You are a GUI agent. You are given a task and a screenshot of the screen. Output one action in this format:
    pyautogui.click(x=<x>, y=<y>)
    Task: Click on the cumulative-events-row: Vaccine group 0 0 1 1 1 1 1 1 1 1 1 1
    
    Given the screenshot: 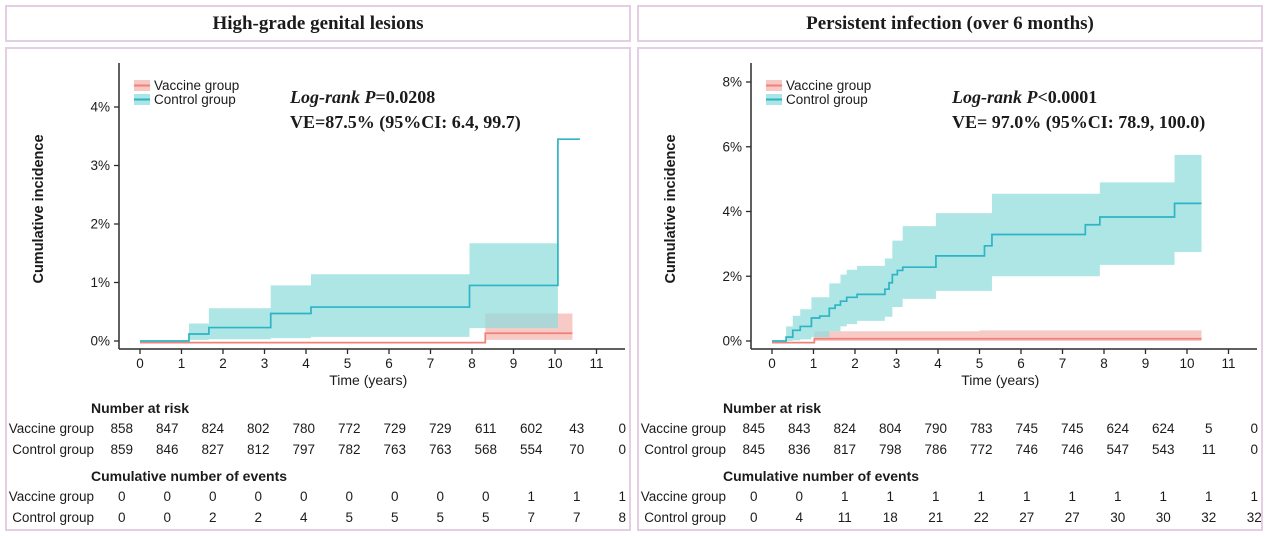 What is the action you would take?
    pyautogui.click(x=950, y=496)
    